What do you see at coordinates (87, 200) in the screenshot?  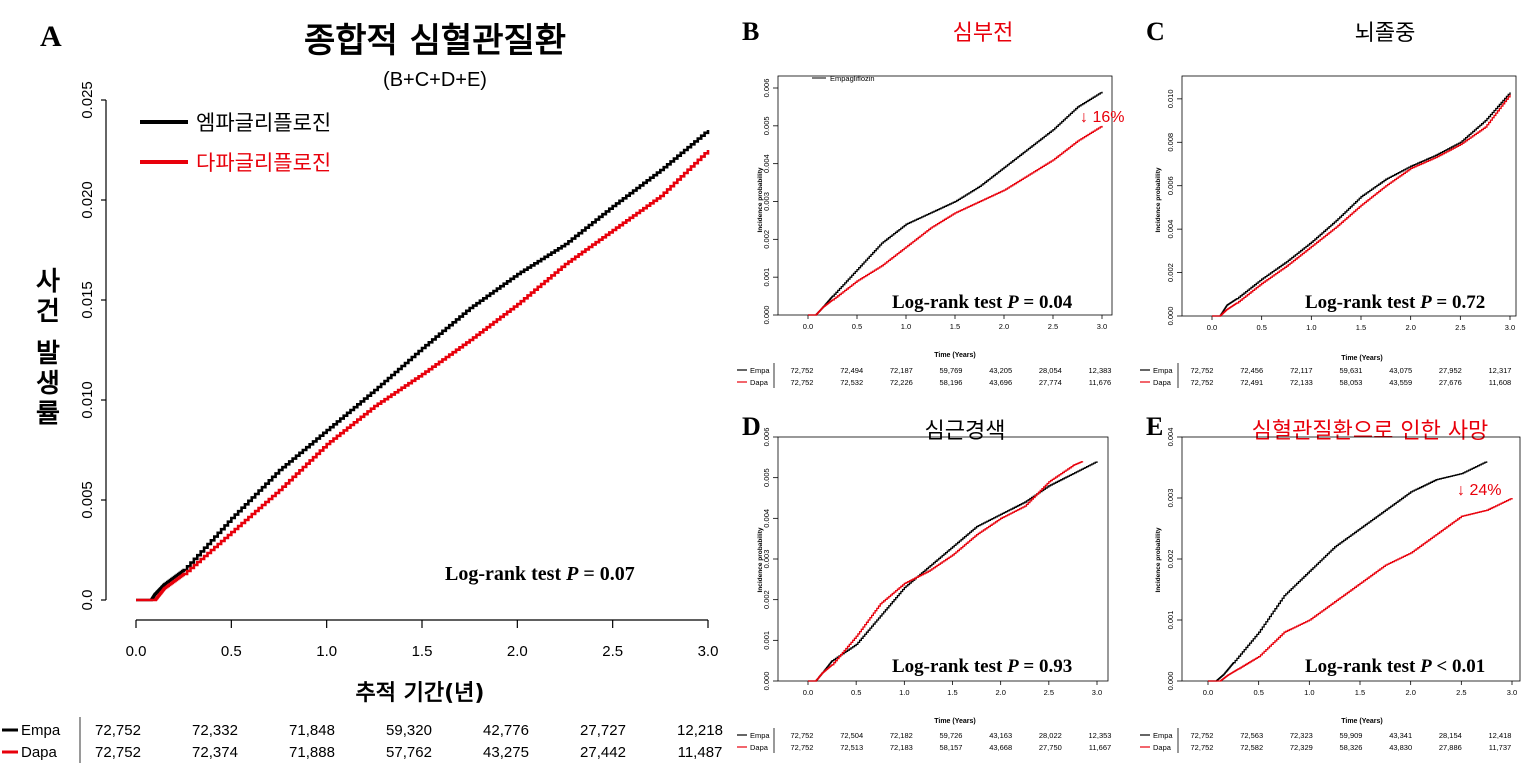 I see `y-tick-label: 0.020` at bounding box center [87, 200].